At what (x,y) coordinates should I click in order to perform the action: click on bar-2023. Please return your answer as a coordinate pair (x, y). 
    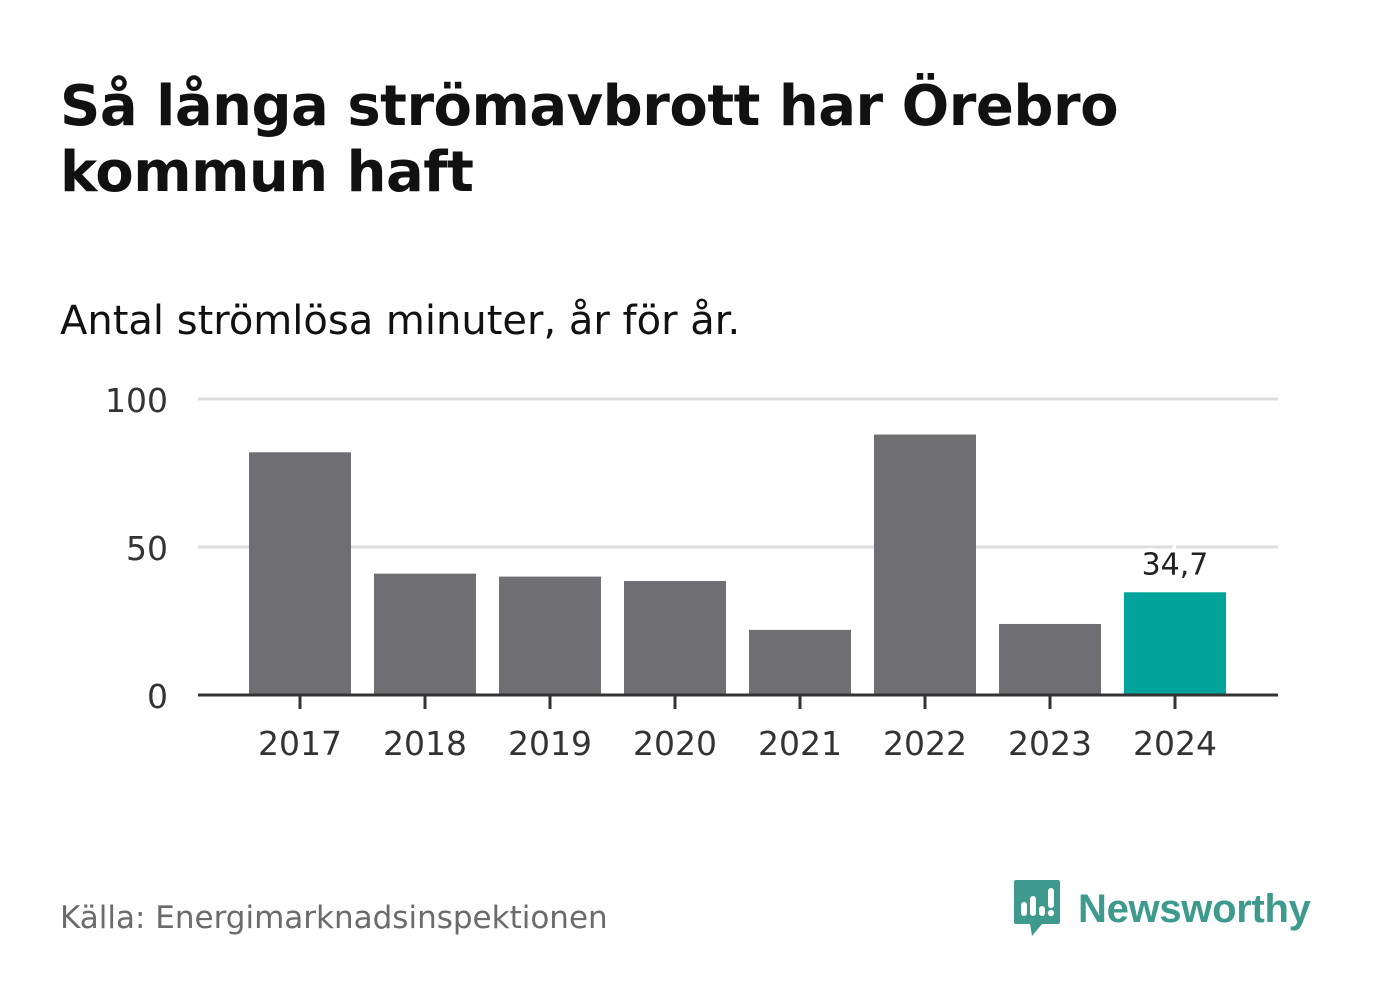
    Looking at the image, I should click on (1050, 659).